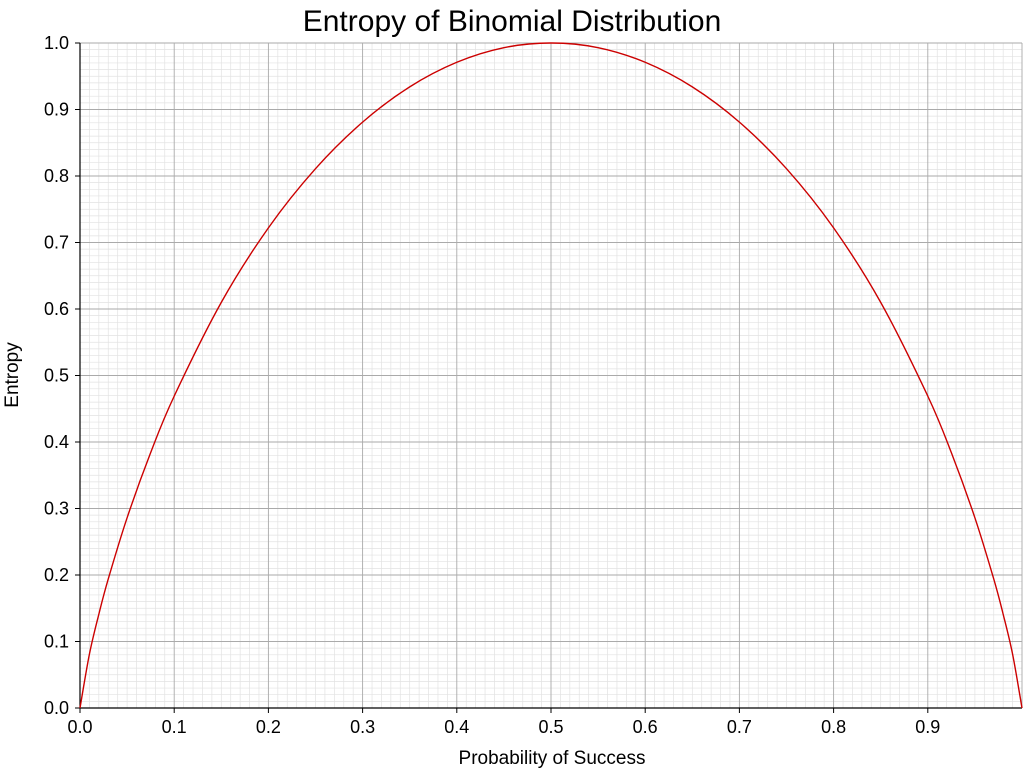 The width and height of the screenshot is (1024, 768). What do you see at coordinates (56, 509) in the screenshot?
I see `y-tick-label: 0.3` at bounding box center [56, 509].